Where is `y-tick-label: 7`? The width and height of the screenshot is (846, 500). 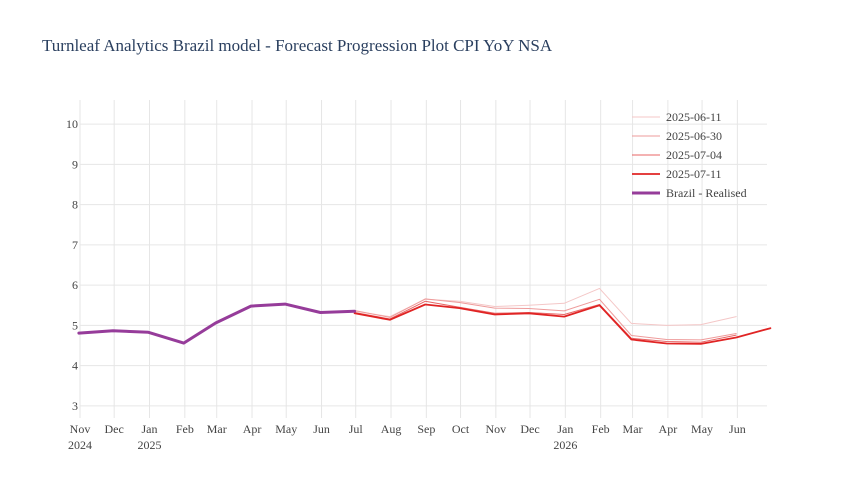 y-tick-label: 7 is located at coordinates (75, 245).